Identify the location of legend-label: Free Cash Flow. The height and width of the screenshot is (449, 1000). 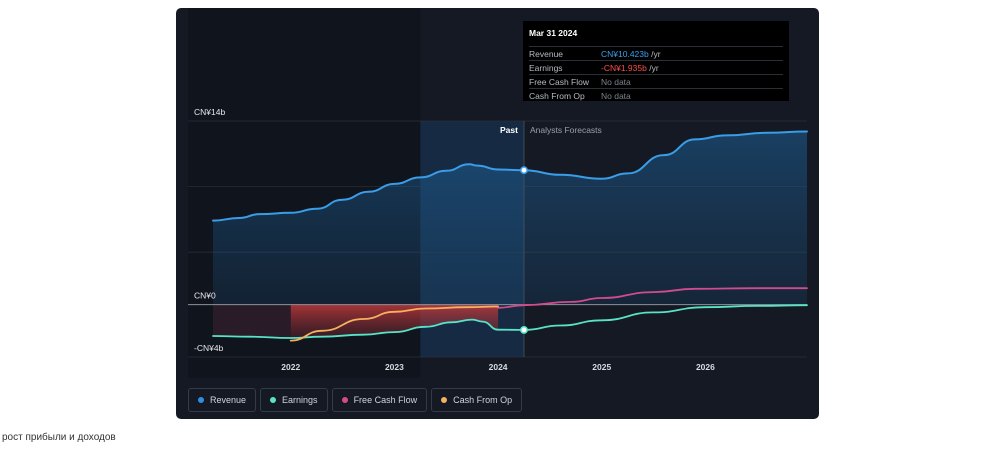
(385, 400).